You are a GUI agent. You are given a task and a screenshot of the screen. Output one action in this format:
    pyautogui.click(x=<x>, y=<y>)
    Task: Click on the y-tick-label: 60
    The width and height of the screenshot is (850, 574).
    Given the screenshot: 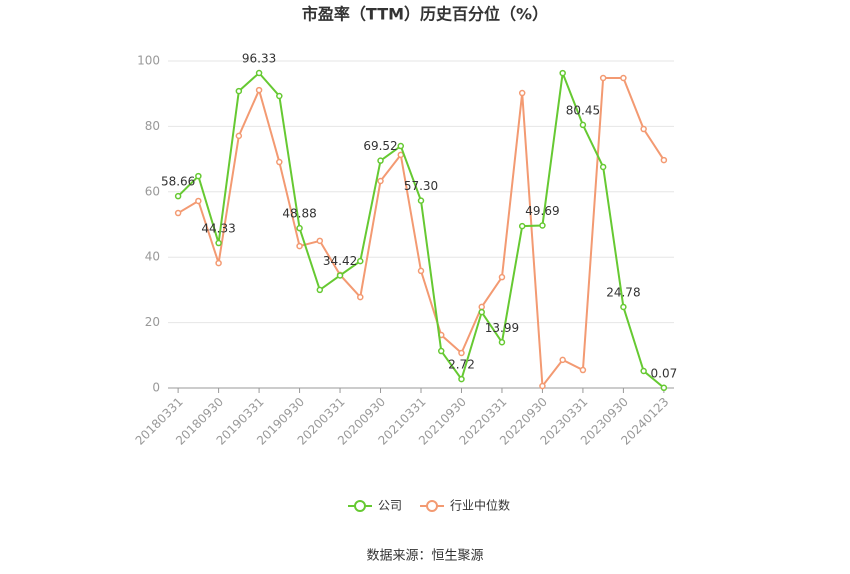 What is the action you would take?
    pyautogui.click(x=152, y=191)
    